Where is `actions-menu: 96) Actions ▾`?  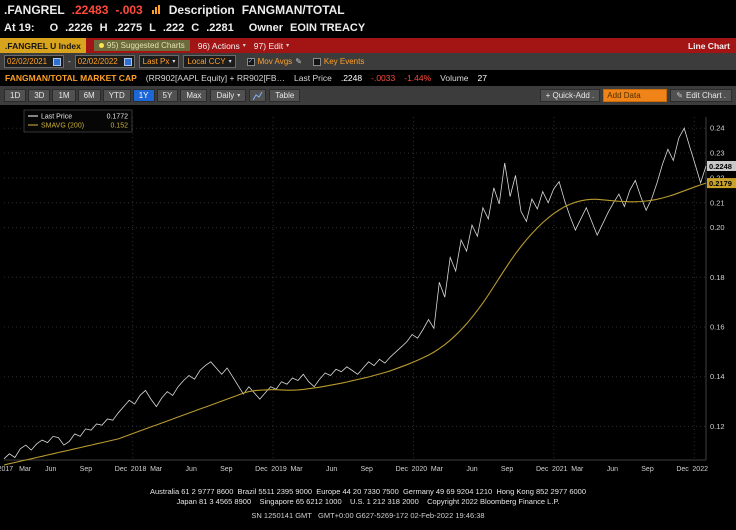
actions-menu: 96) Actions ▾ is located at coordinates (222, 46).